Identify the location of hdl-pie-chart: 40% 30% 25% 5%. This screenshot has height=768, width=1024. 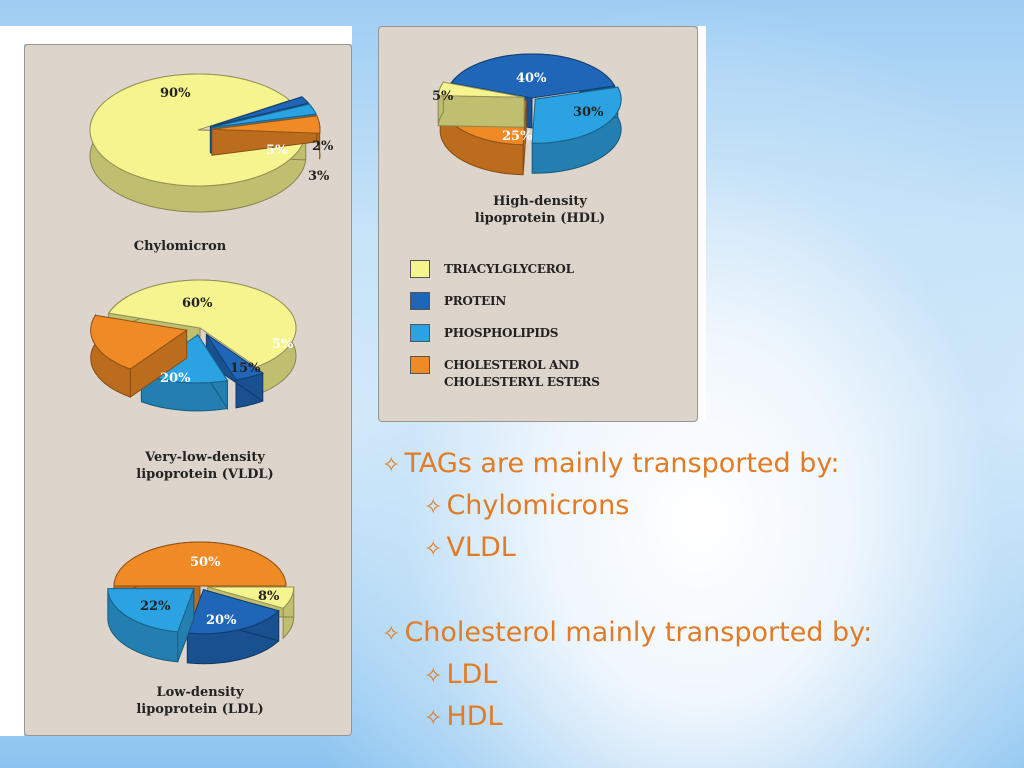
(527, 114).